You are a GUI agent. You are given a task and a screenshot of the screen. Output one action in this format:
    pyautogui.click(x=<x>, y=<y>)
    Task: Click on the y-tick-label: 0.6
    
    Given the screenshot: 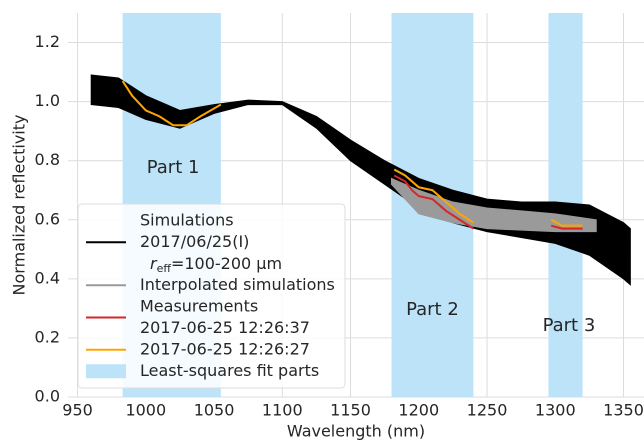 What is the action you would take?
    pyautogui.click(x=47, y=218)
    